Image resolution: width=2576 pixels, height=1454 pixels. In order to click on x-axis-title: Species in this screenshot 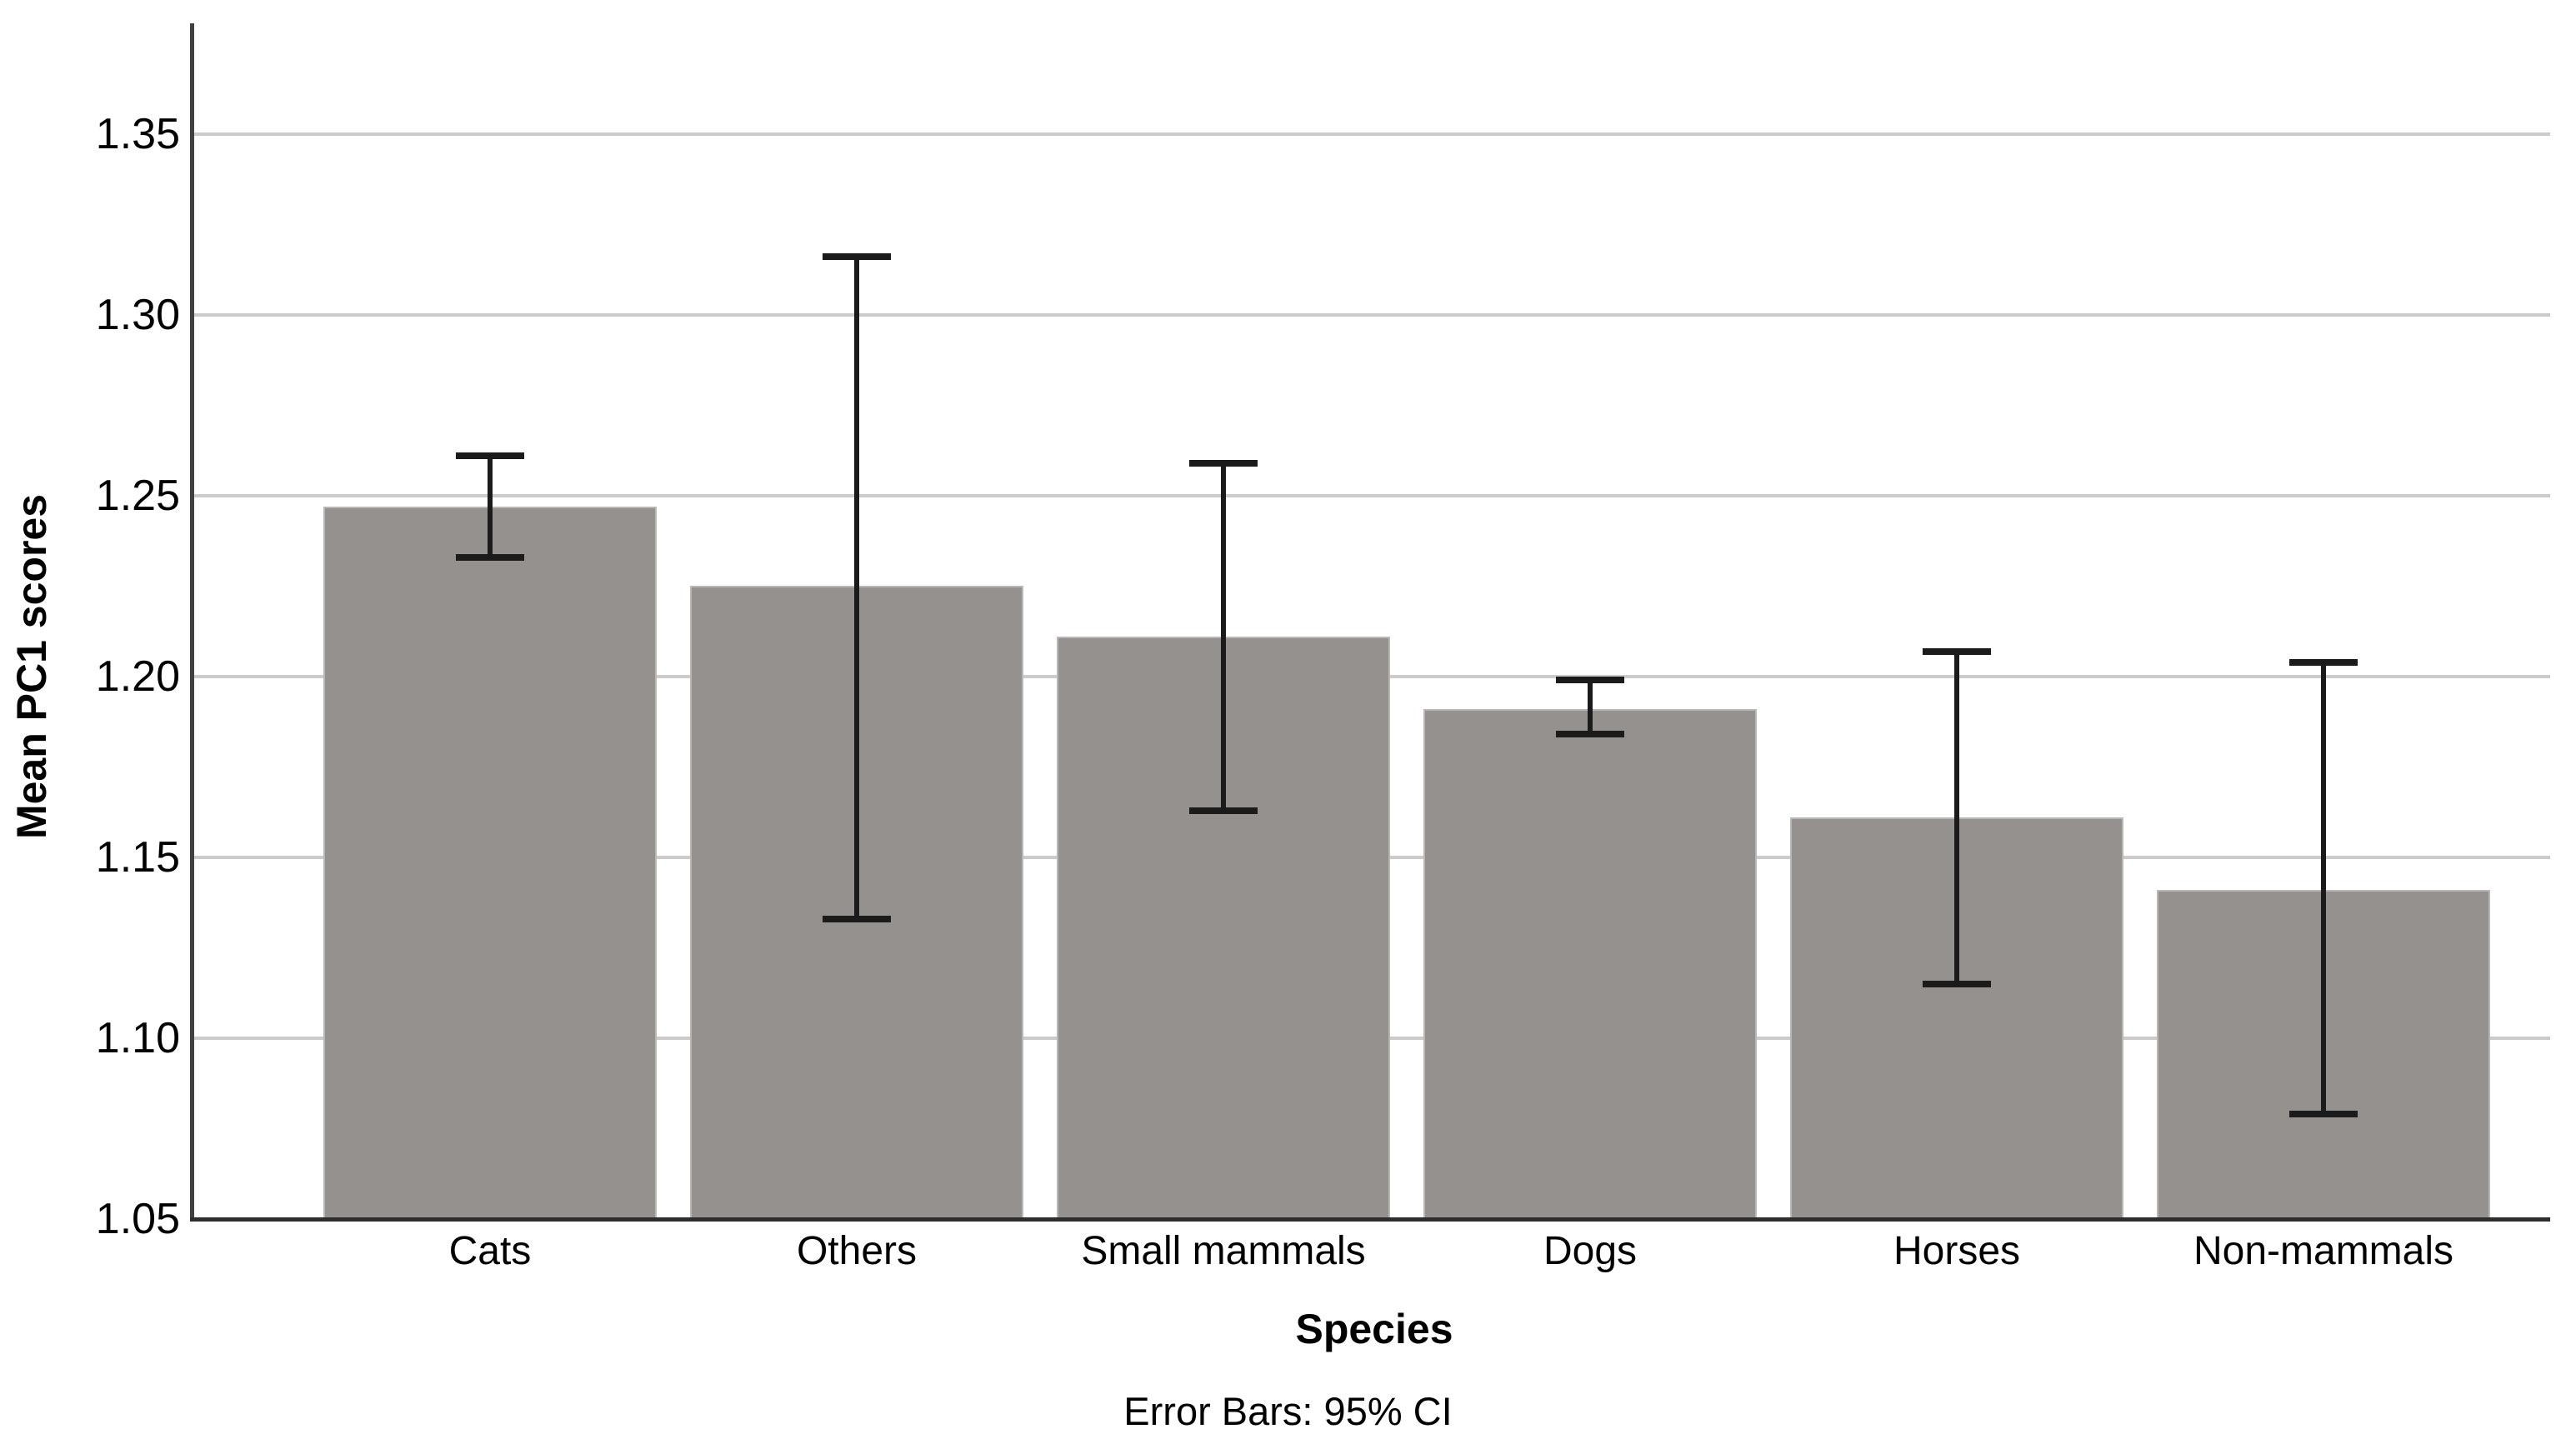, I will do `click(1374, 1329)`.